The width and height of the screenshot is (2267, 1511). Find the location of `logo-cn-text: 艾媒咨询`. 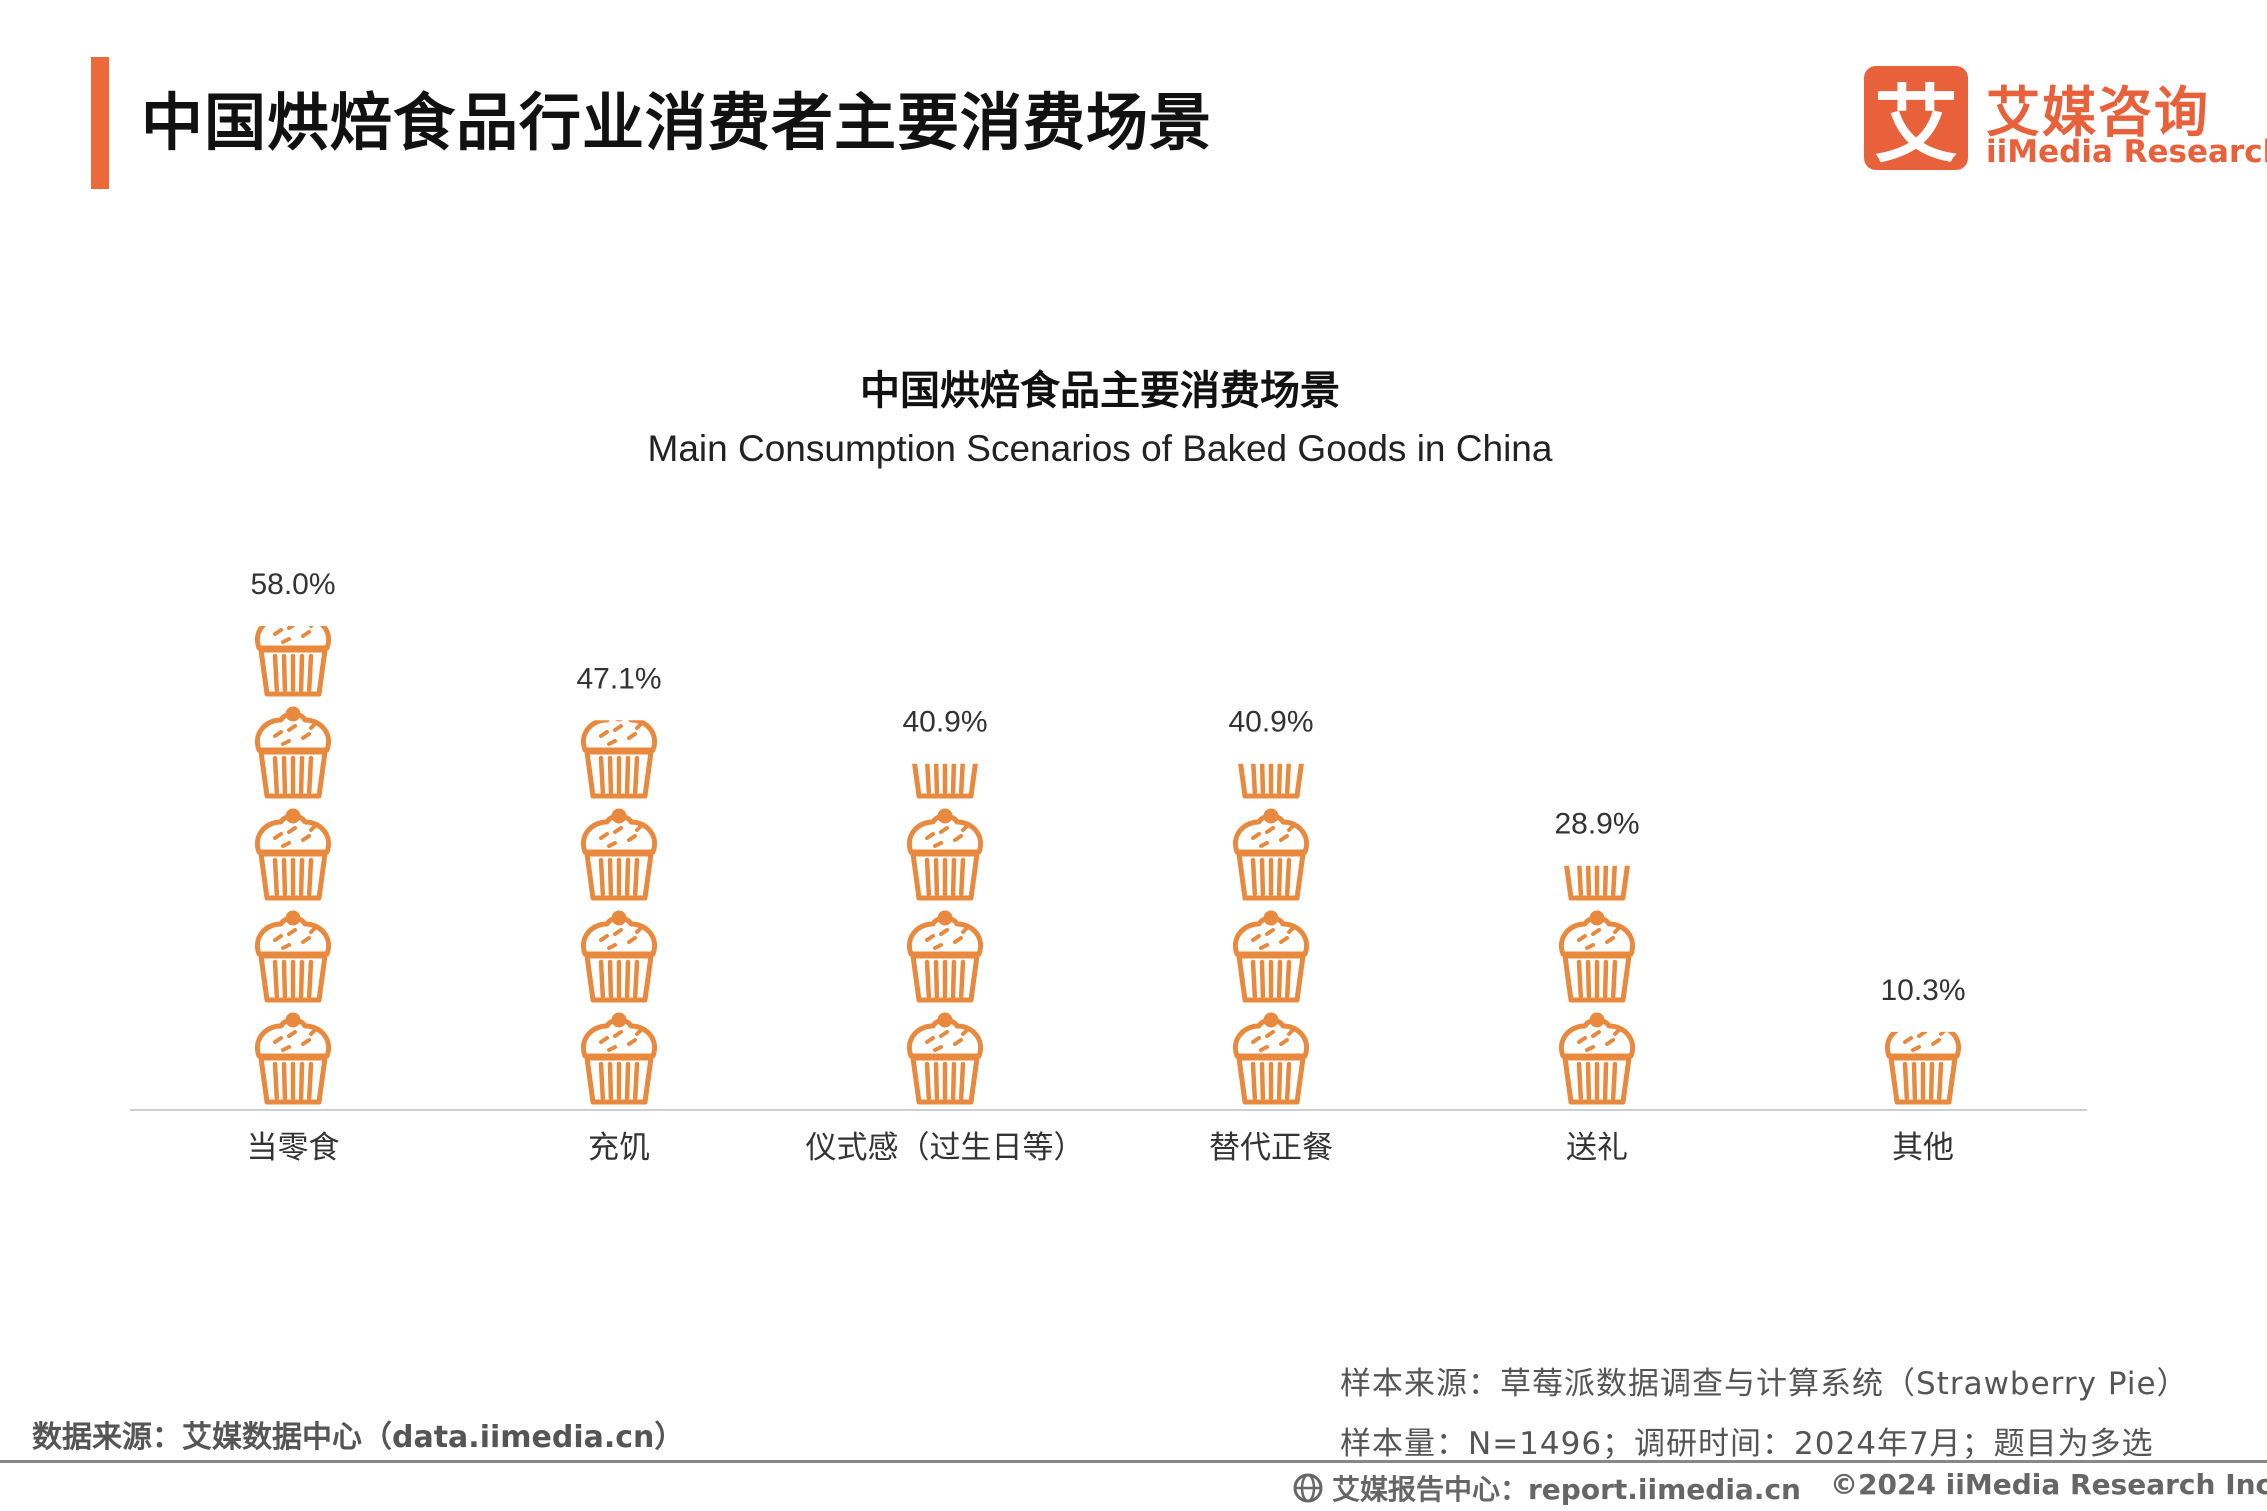

logo-cn-text: 艾媒咨询 is located at coordinates (2098, 112).